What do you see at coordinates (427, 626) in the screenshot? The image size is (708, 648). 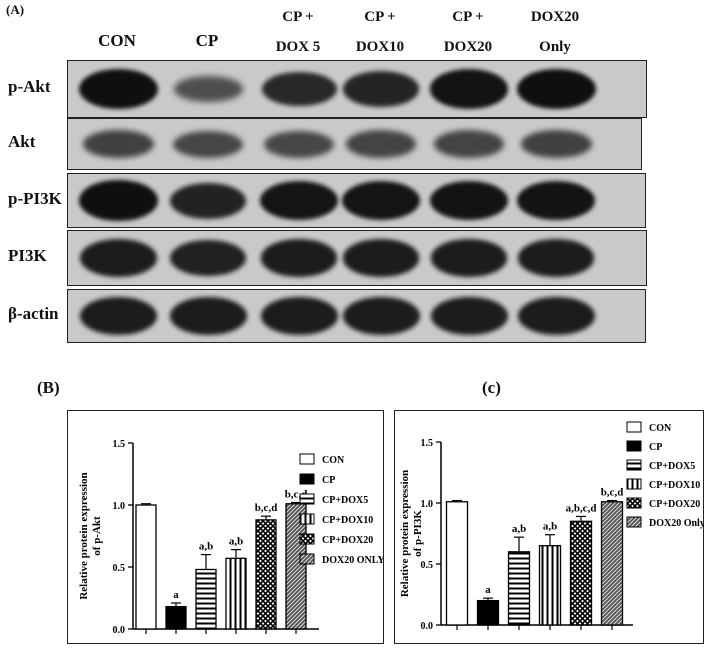 I see `y-tick-label: 0.0` at bounding box center [427, 626].